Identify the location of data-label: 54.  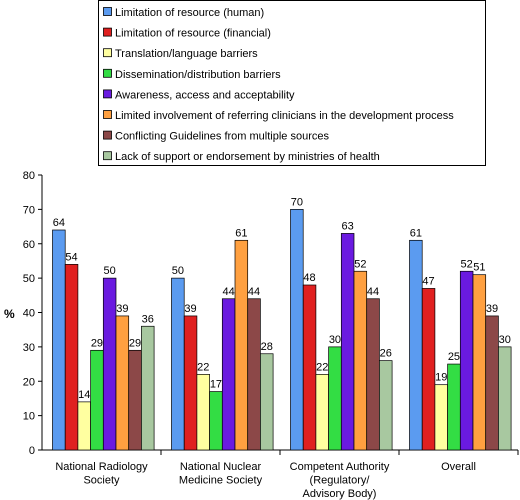
(71, 257).